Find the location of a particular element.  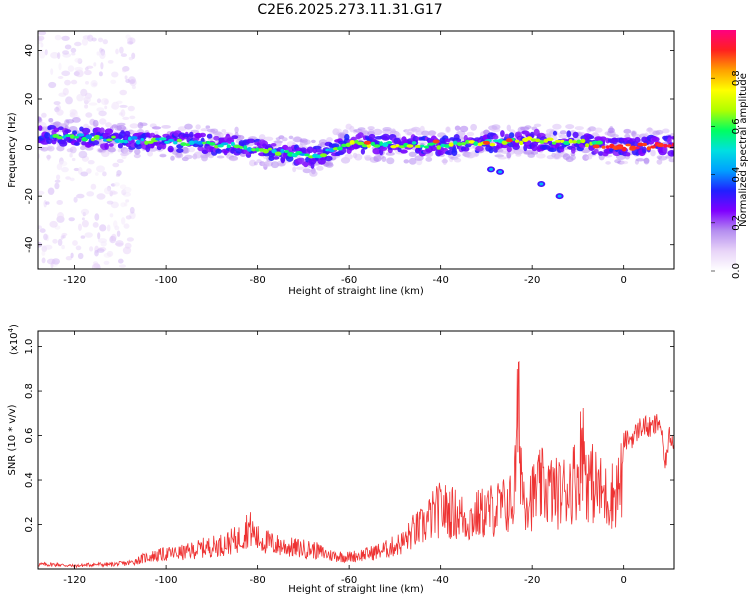

y-tick-label: 0.4 is located at coordinates (29, 480).